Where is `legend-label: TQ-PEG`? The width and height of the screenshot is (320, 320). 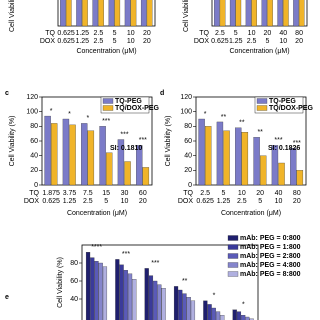
legend-label: TQ-PEG is located at coordinates (128, 101).